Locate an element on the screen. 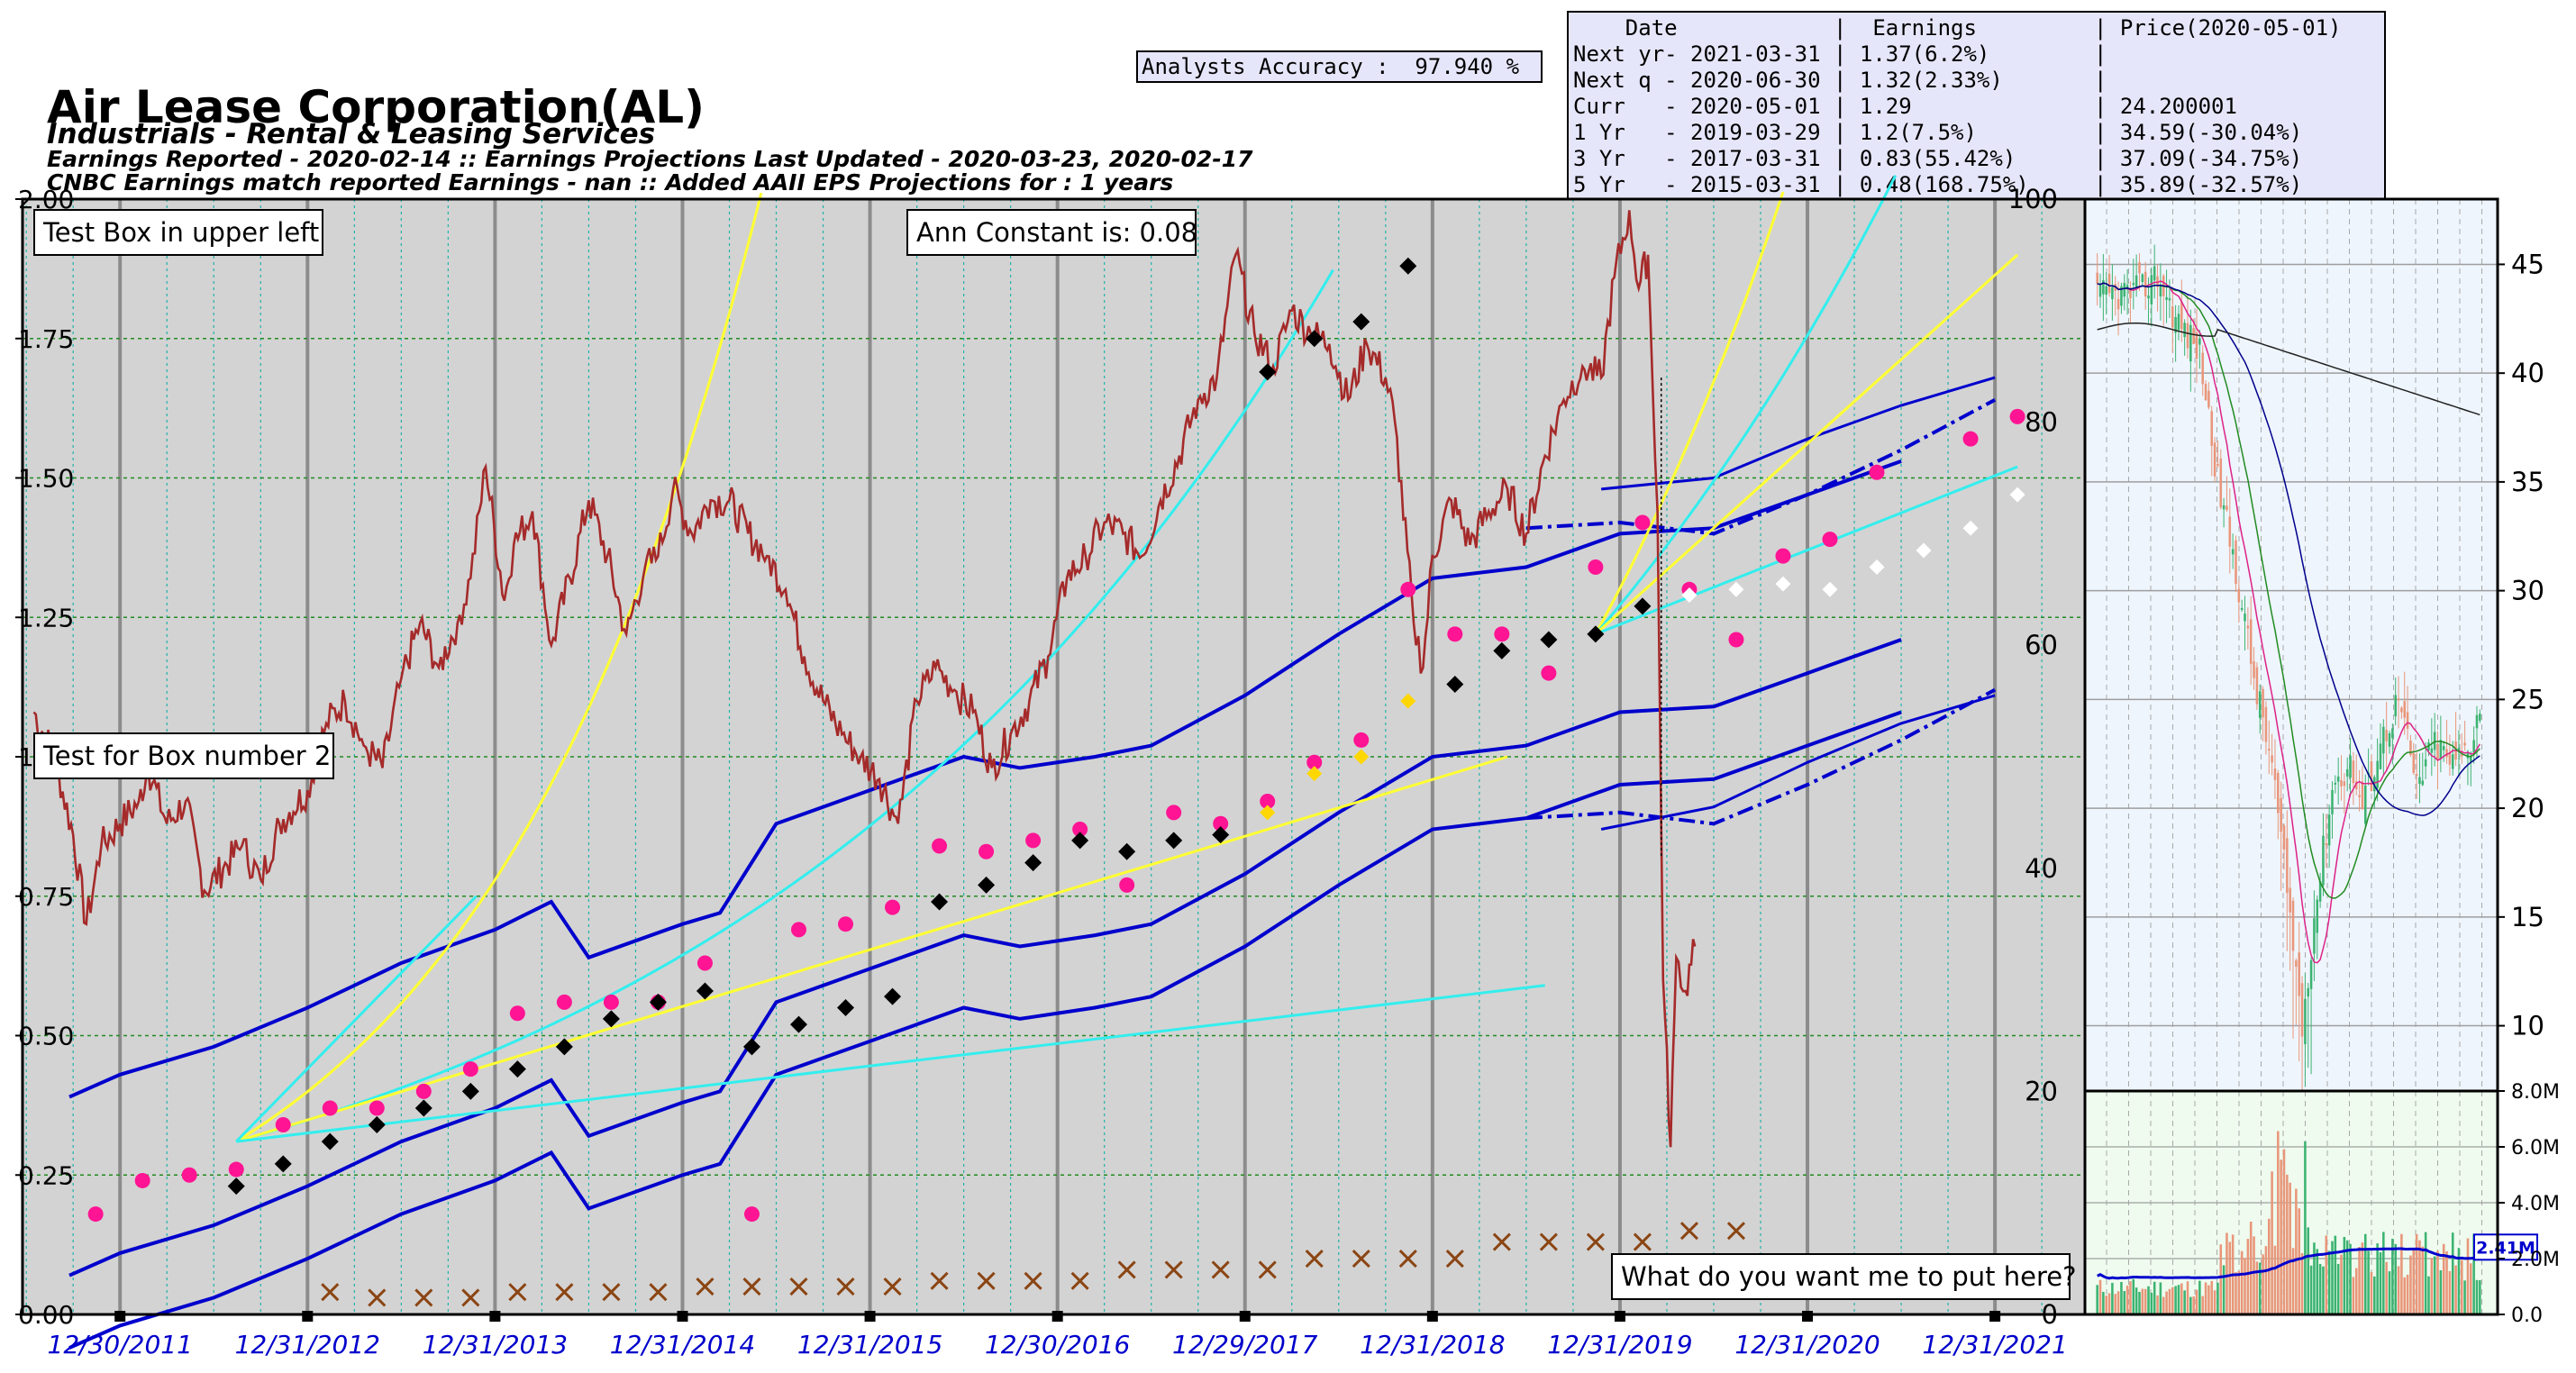 This screenshot has width=2576, height=1373. x-tick-label: 12/29/2017 is located at coordinates (1245, 1344).